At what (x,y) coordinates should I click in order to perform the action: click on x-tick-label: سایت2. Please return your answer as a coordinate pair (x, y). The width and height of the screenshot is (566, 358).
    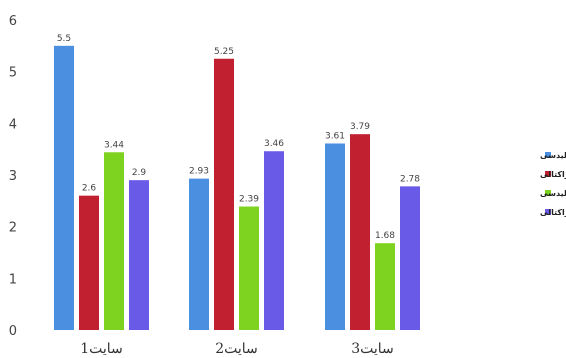
    Looking at the image, I should click on (236, 349).